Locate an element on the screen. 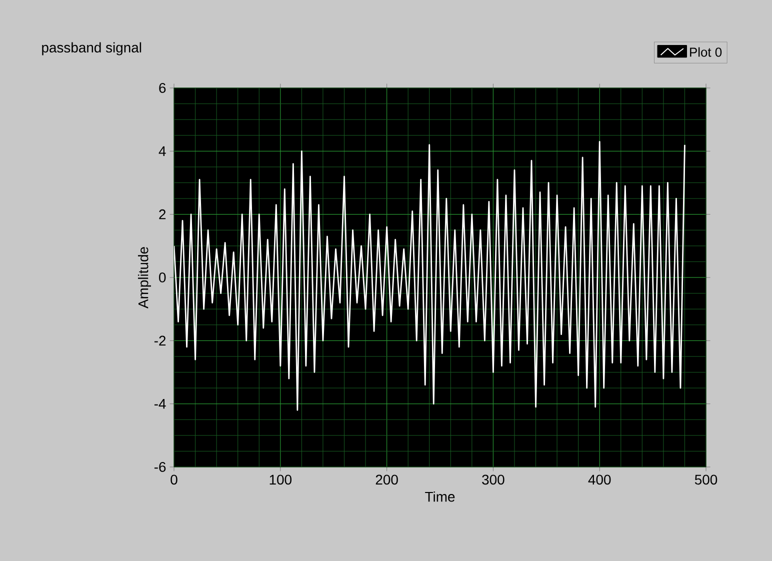 The height and width of the screenshot is (561, 772). y-tick-label: 6 is located at coordinates (162, 88).